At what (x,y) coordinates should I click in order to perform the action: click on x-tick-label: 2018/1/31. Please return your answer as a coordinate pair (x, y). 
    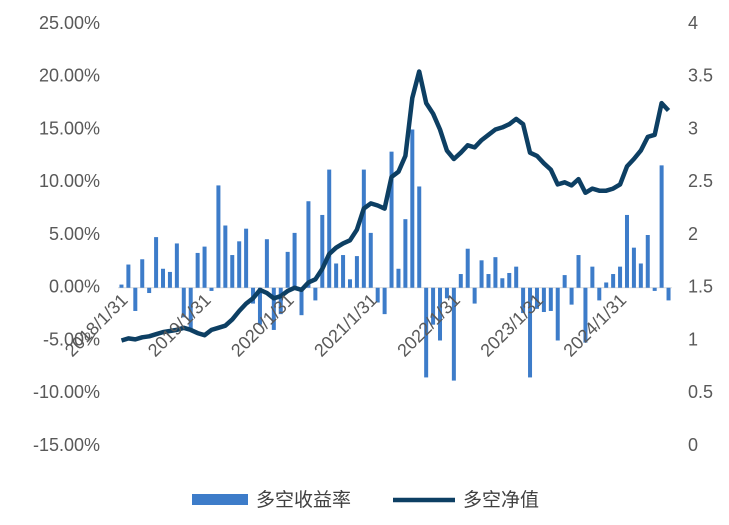
    Looking at the image, I should click on (96, 325).